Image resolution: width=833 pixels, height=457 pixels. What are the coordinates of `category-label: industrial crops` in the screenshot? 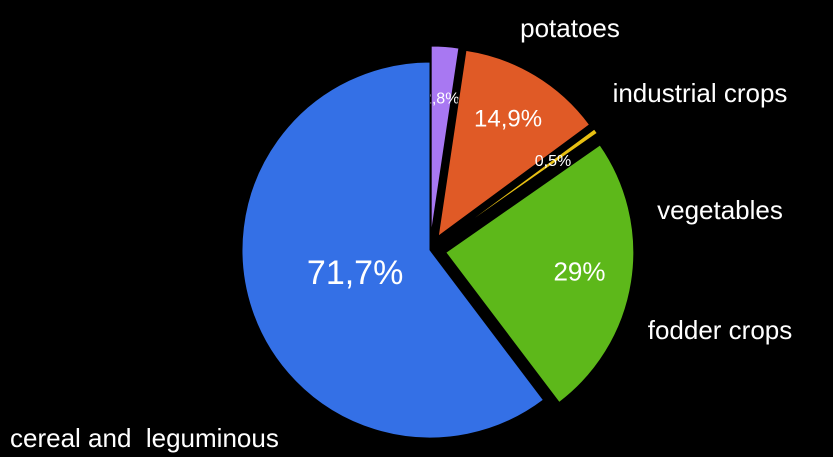 It's located at (700, 93).